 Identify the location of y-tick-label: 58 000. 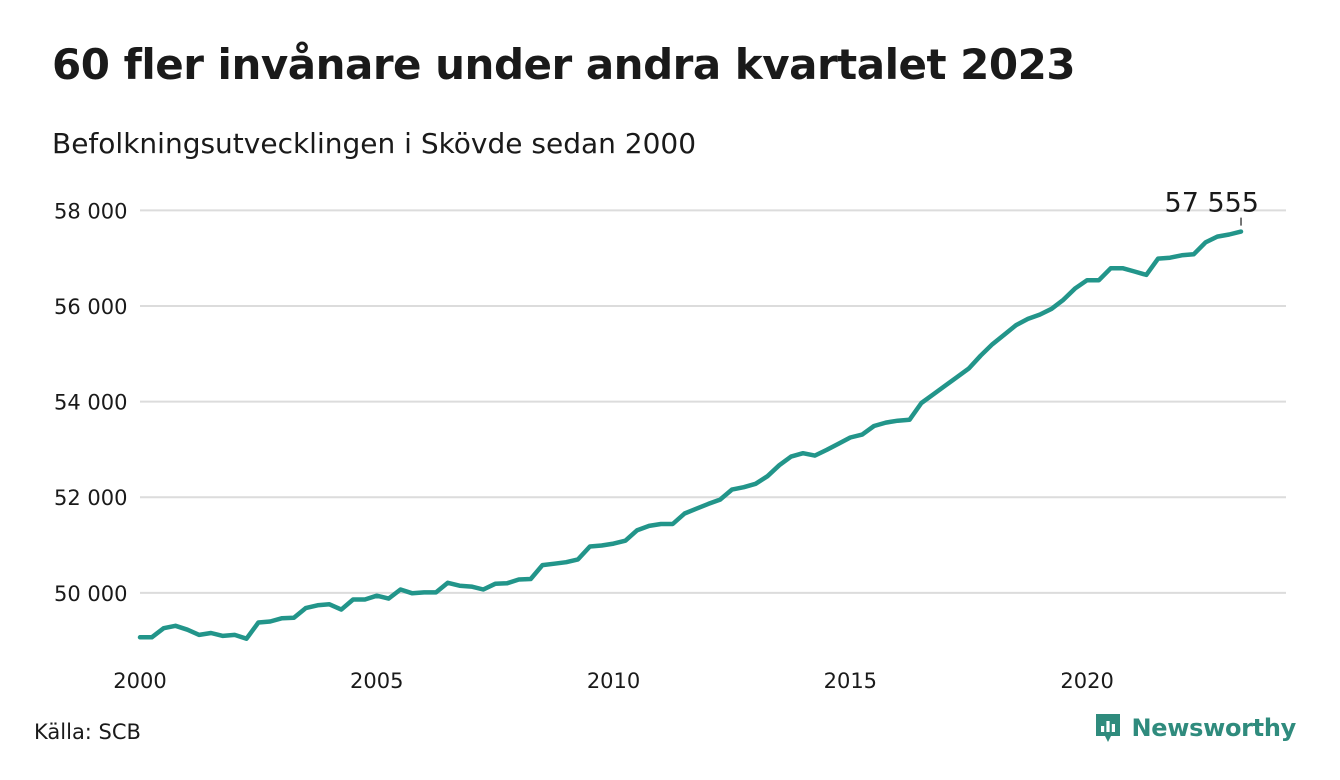
(90, 211).